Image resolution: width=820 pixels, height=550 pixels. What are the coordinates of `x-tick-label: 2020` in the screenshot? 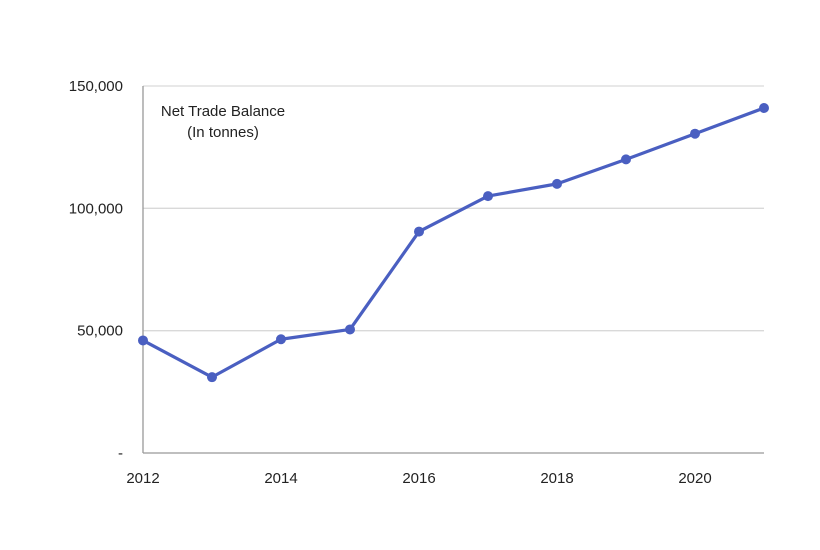 It's located at (694, 478).